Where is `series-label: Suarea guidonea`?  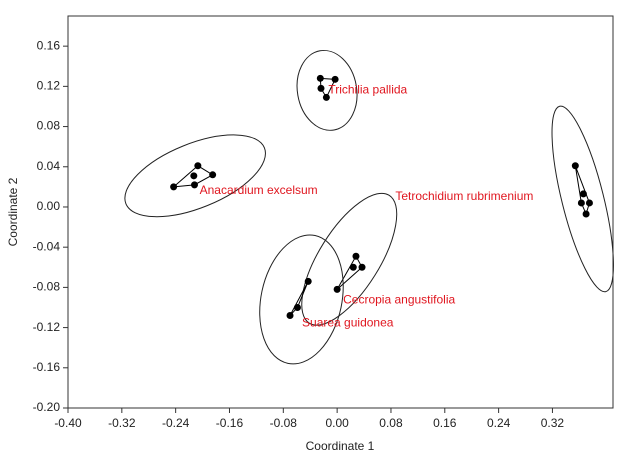
series-label: Suarea guidonea is located at coordinates (348, 323).